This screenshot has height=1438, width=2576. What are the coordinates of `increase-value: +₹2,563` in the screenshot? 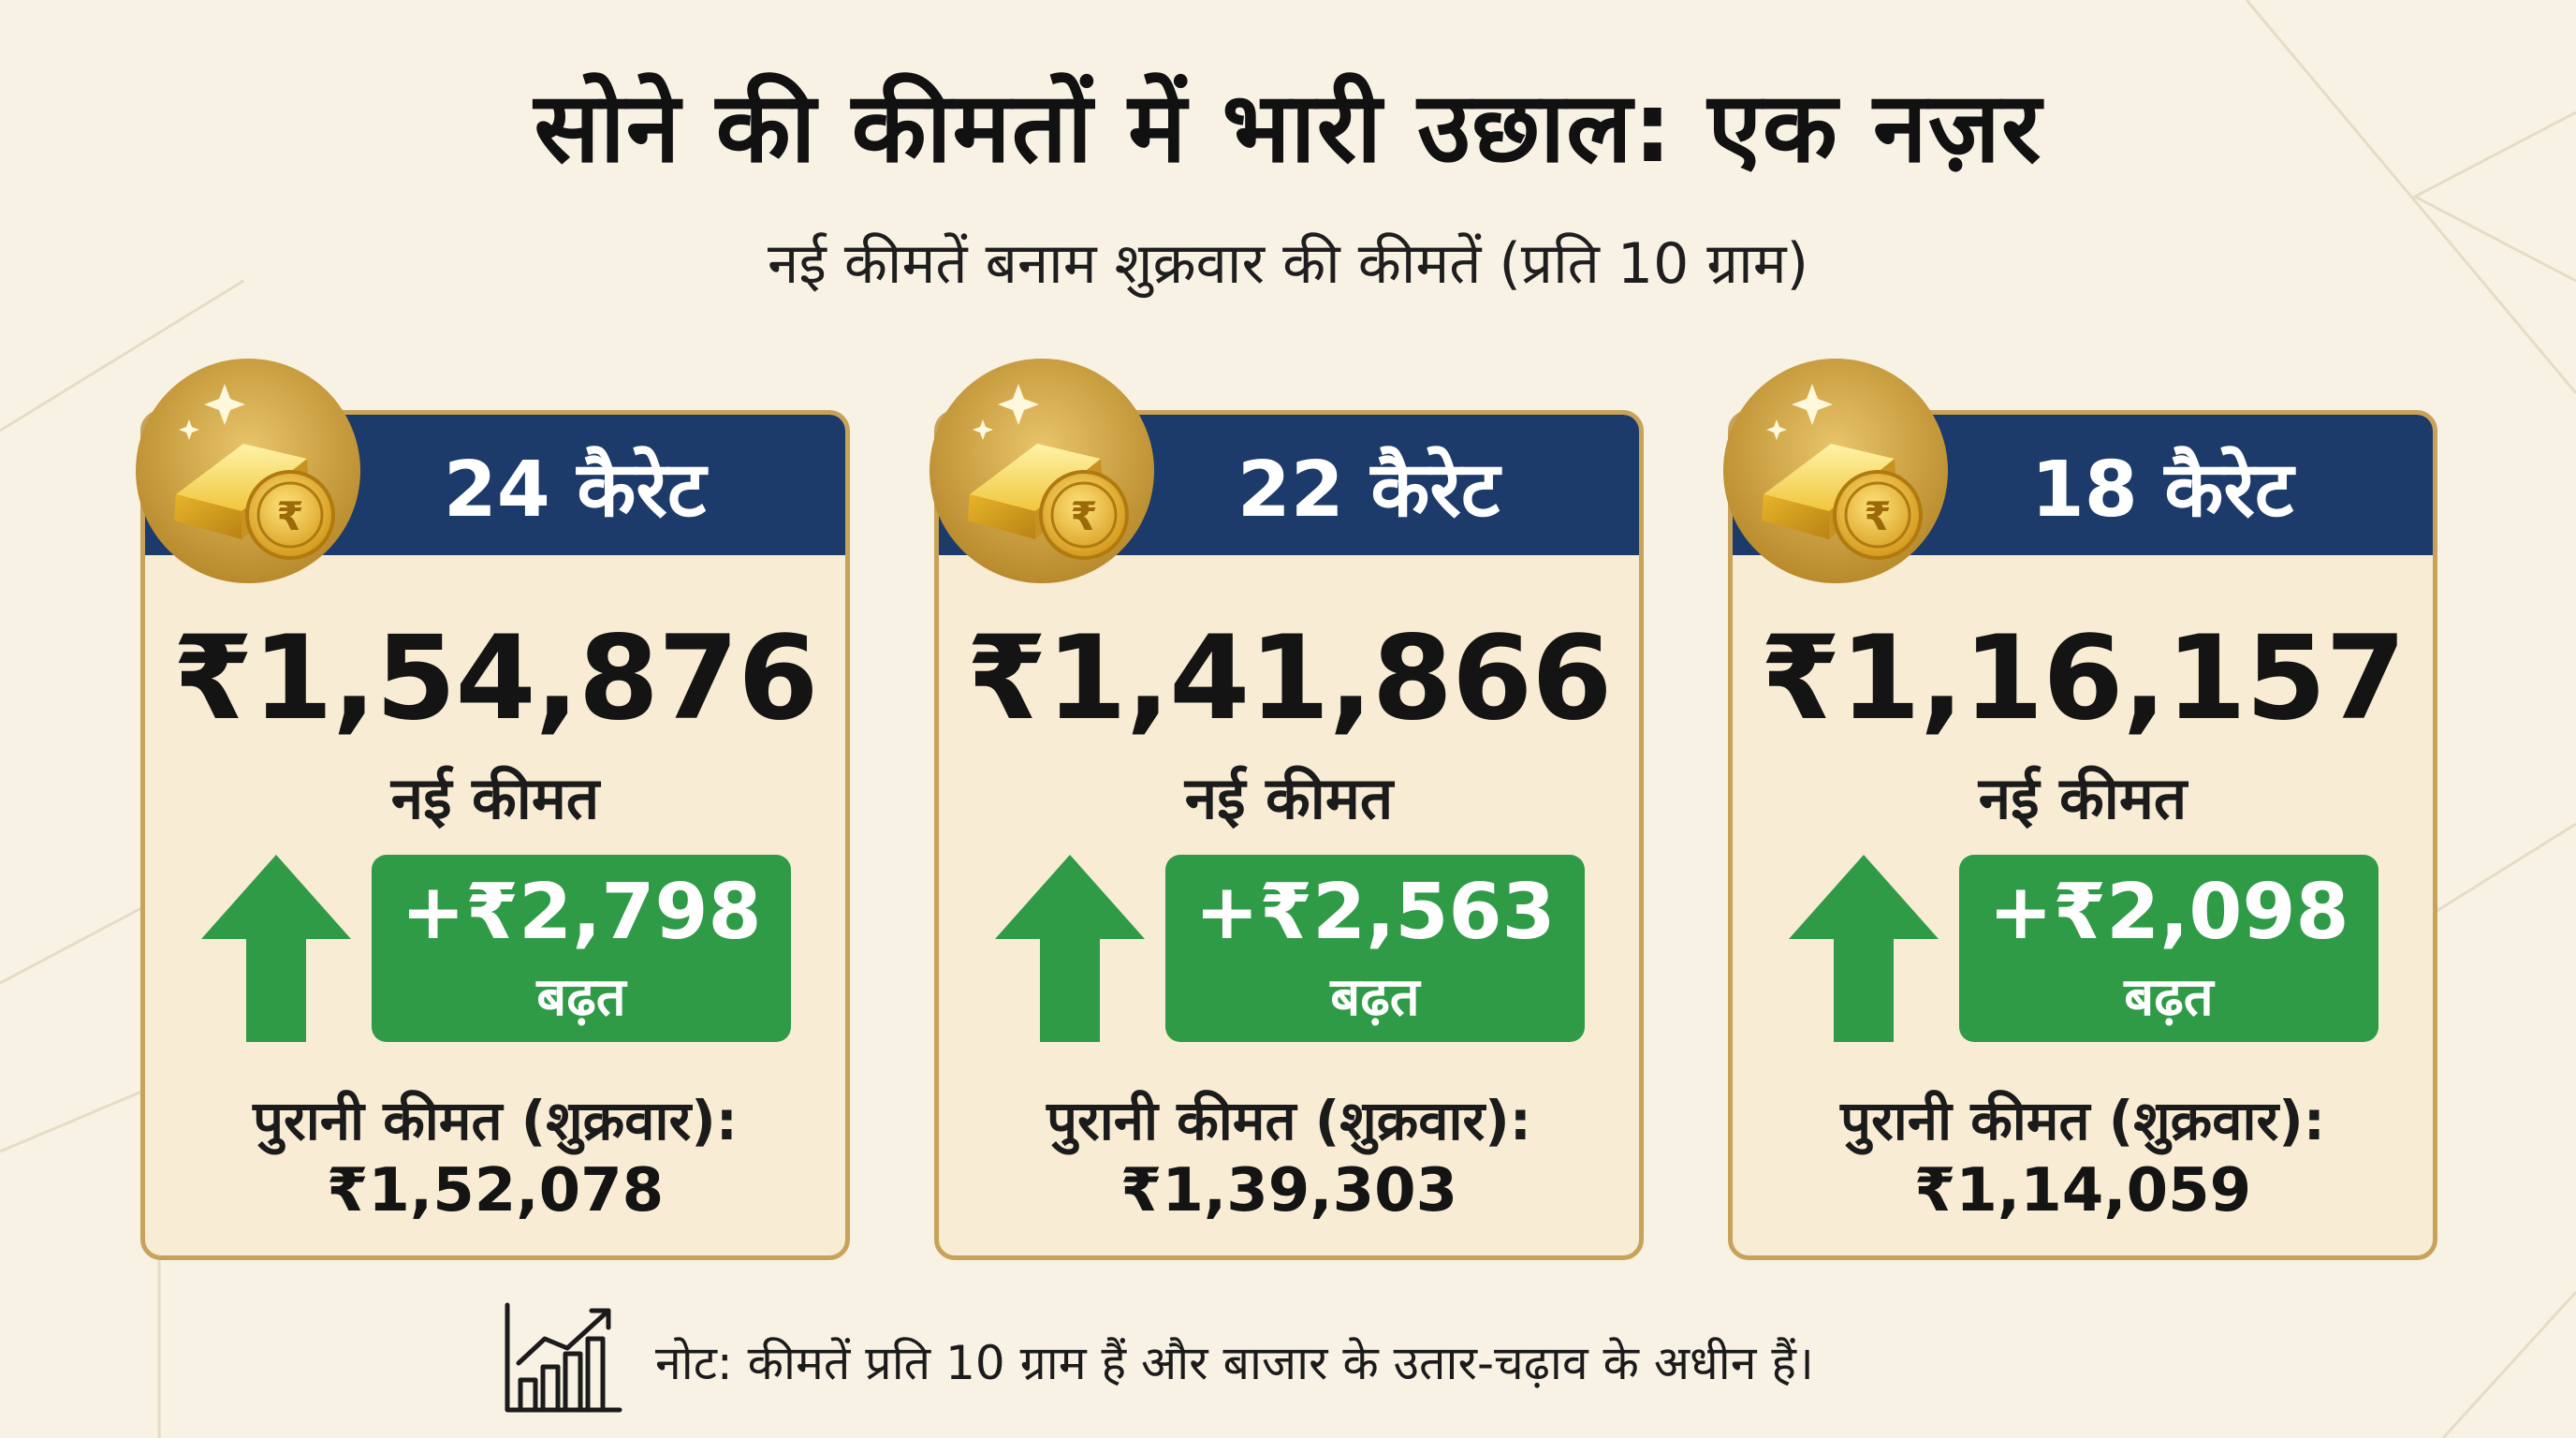 It's located at (1375, 912).